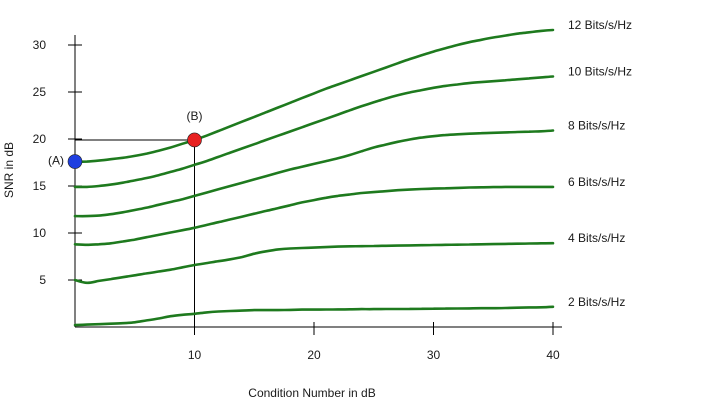  I want to click on point-label: (B), so click(195, 116).